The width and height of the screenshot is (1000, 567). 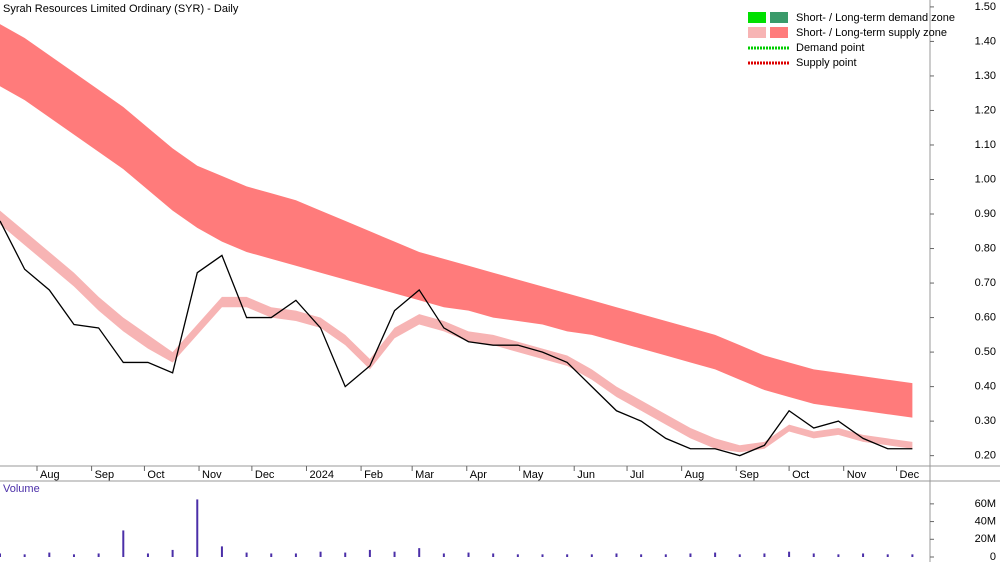 I want to click on x-tick-label: Feb, so click(x=373, y=475).